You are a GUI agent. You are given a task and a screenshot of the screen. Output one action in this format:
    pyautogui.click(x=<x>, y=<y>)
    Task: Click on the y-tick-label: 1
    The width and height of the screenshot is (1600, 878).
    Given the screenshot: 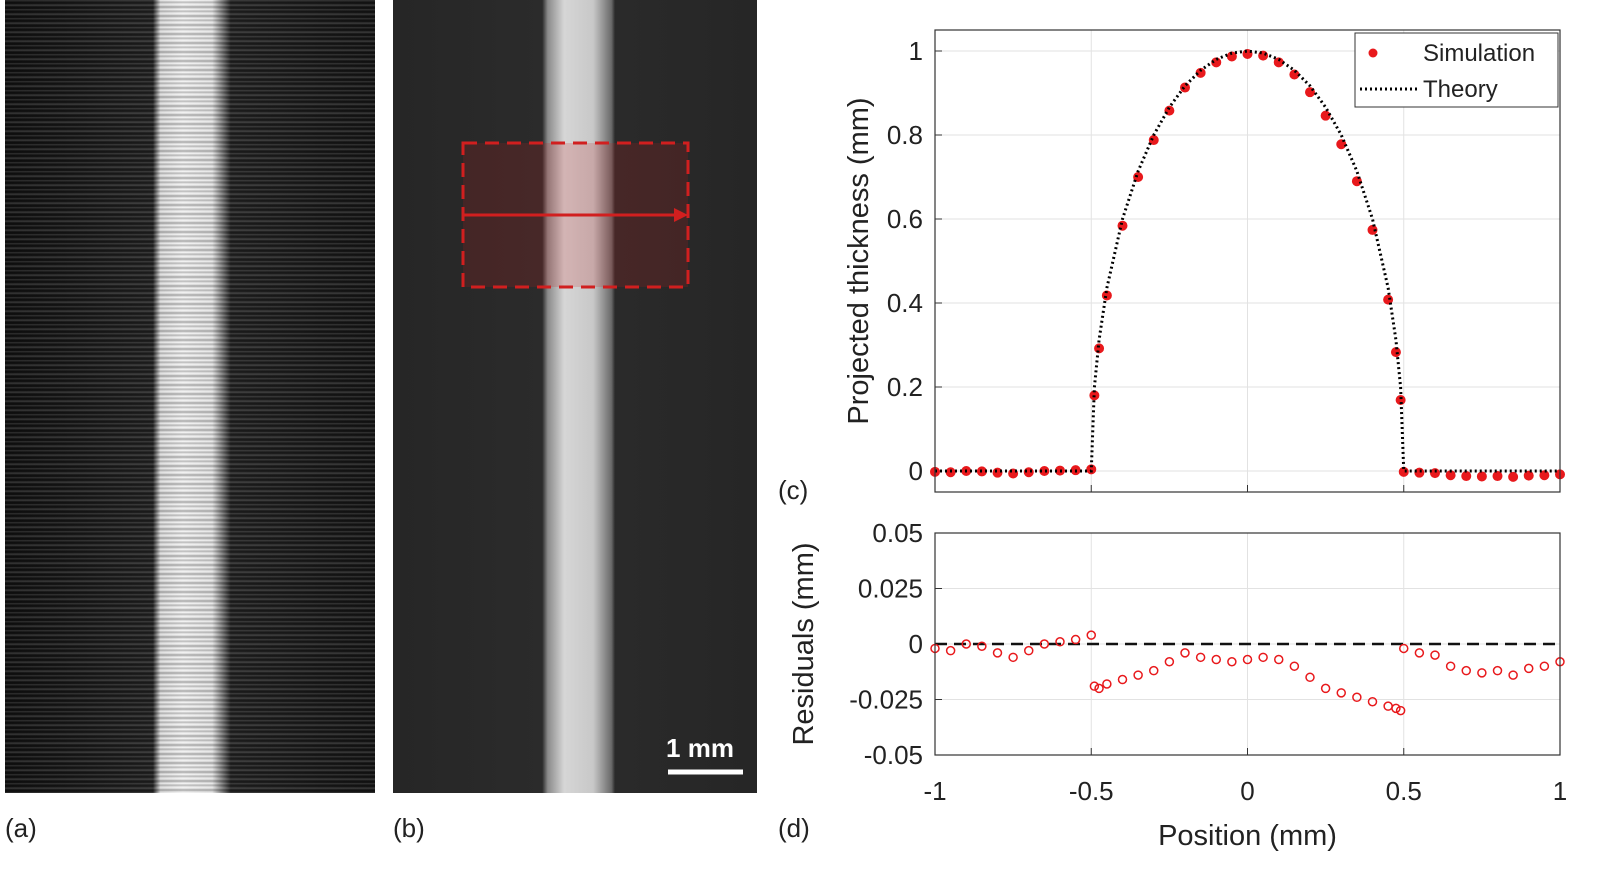 What is the action you would take?
    pyautogui.click(x=916, y=51)
    